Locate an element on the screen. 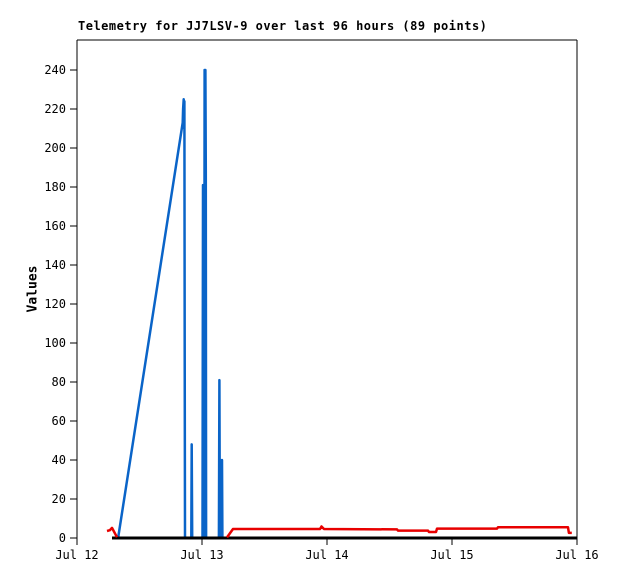 The width and height of the screenshot is (618, 579). y-tick-label: 20 is located at coordinates (59, 499).